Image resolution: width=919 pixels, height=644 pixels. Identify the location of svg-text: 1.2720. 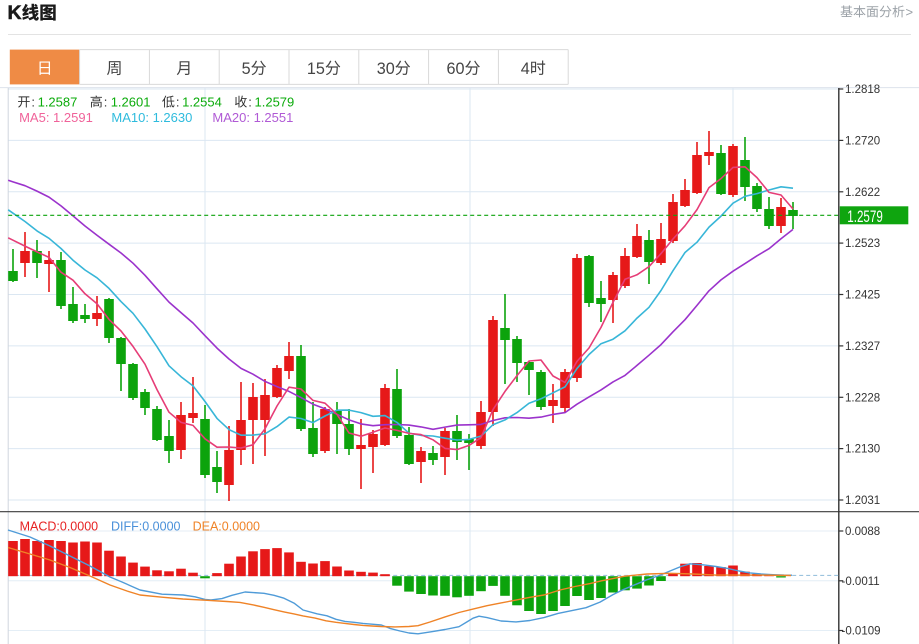
(862, 141).